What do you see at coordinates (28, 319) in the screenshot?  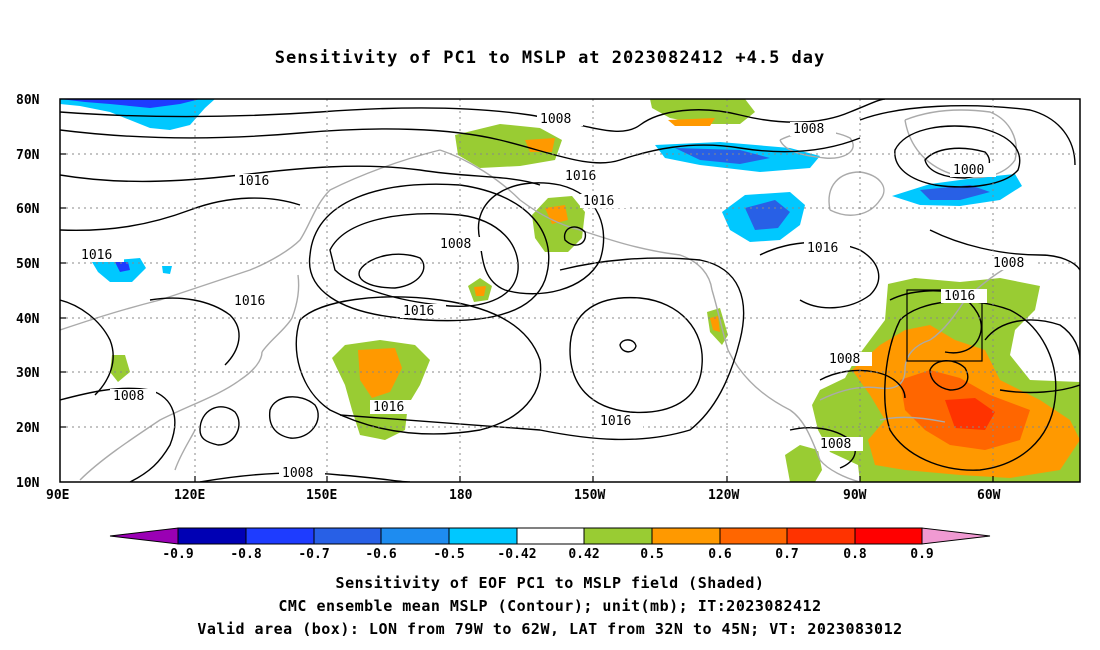 I see `lat-label: 40N` at bounding box center [28, 319].